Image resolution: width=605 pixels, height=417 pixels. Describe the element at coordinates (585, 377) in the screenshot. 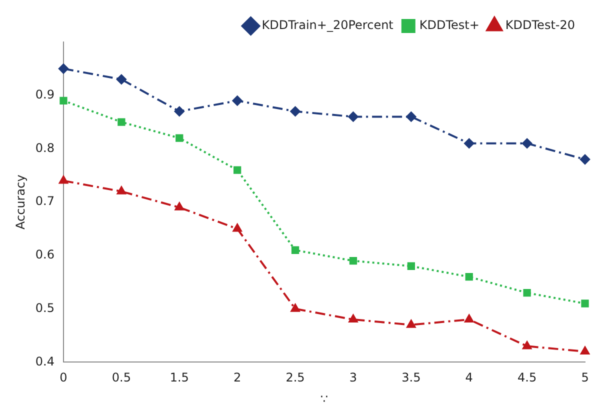

I see `x-tick-label: 5` at that location.